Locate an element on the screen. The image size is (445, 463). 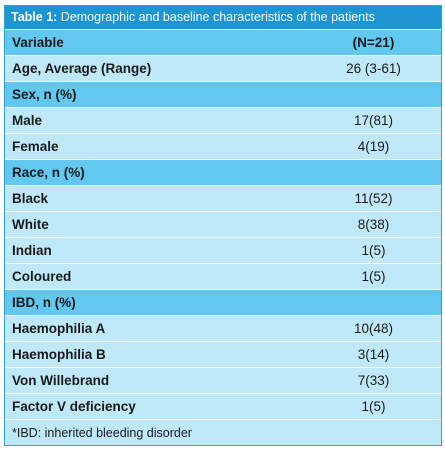
table-row: Von Willebrand 7(33) is located at coordinates (223, 380).